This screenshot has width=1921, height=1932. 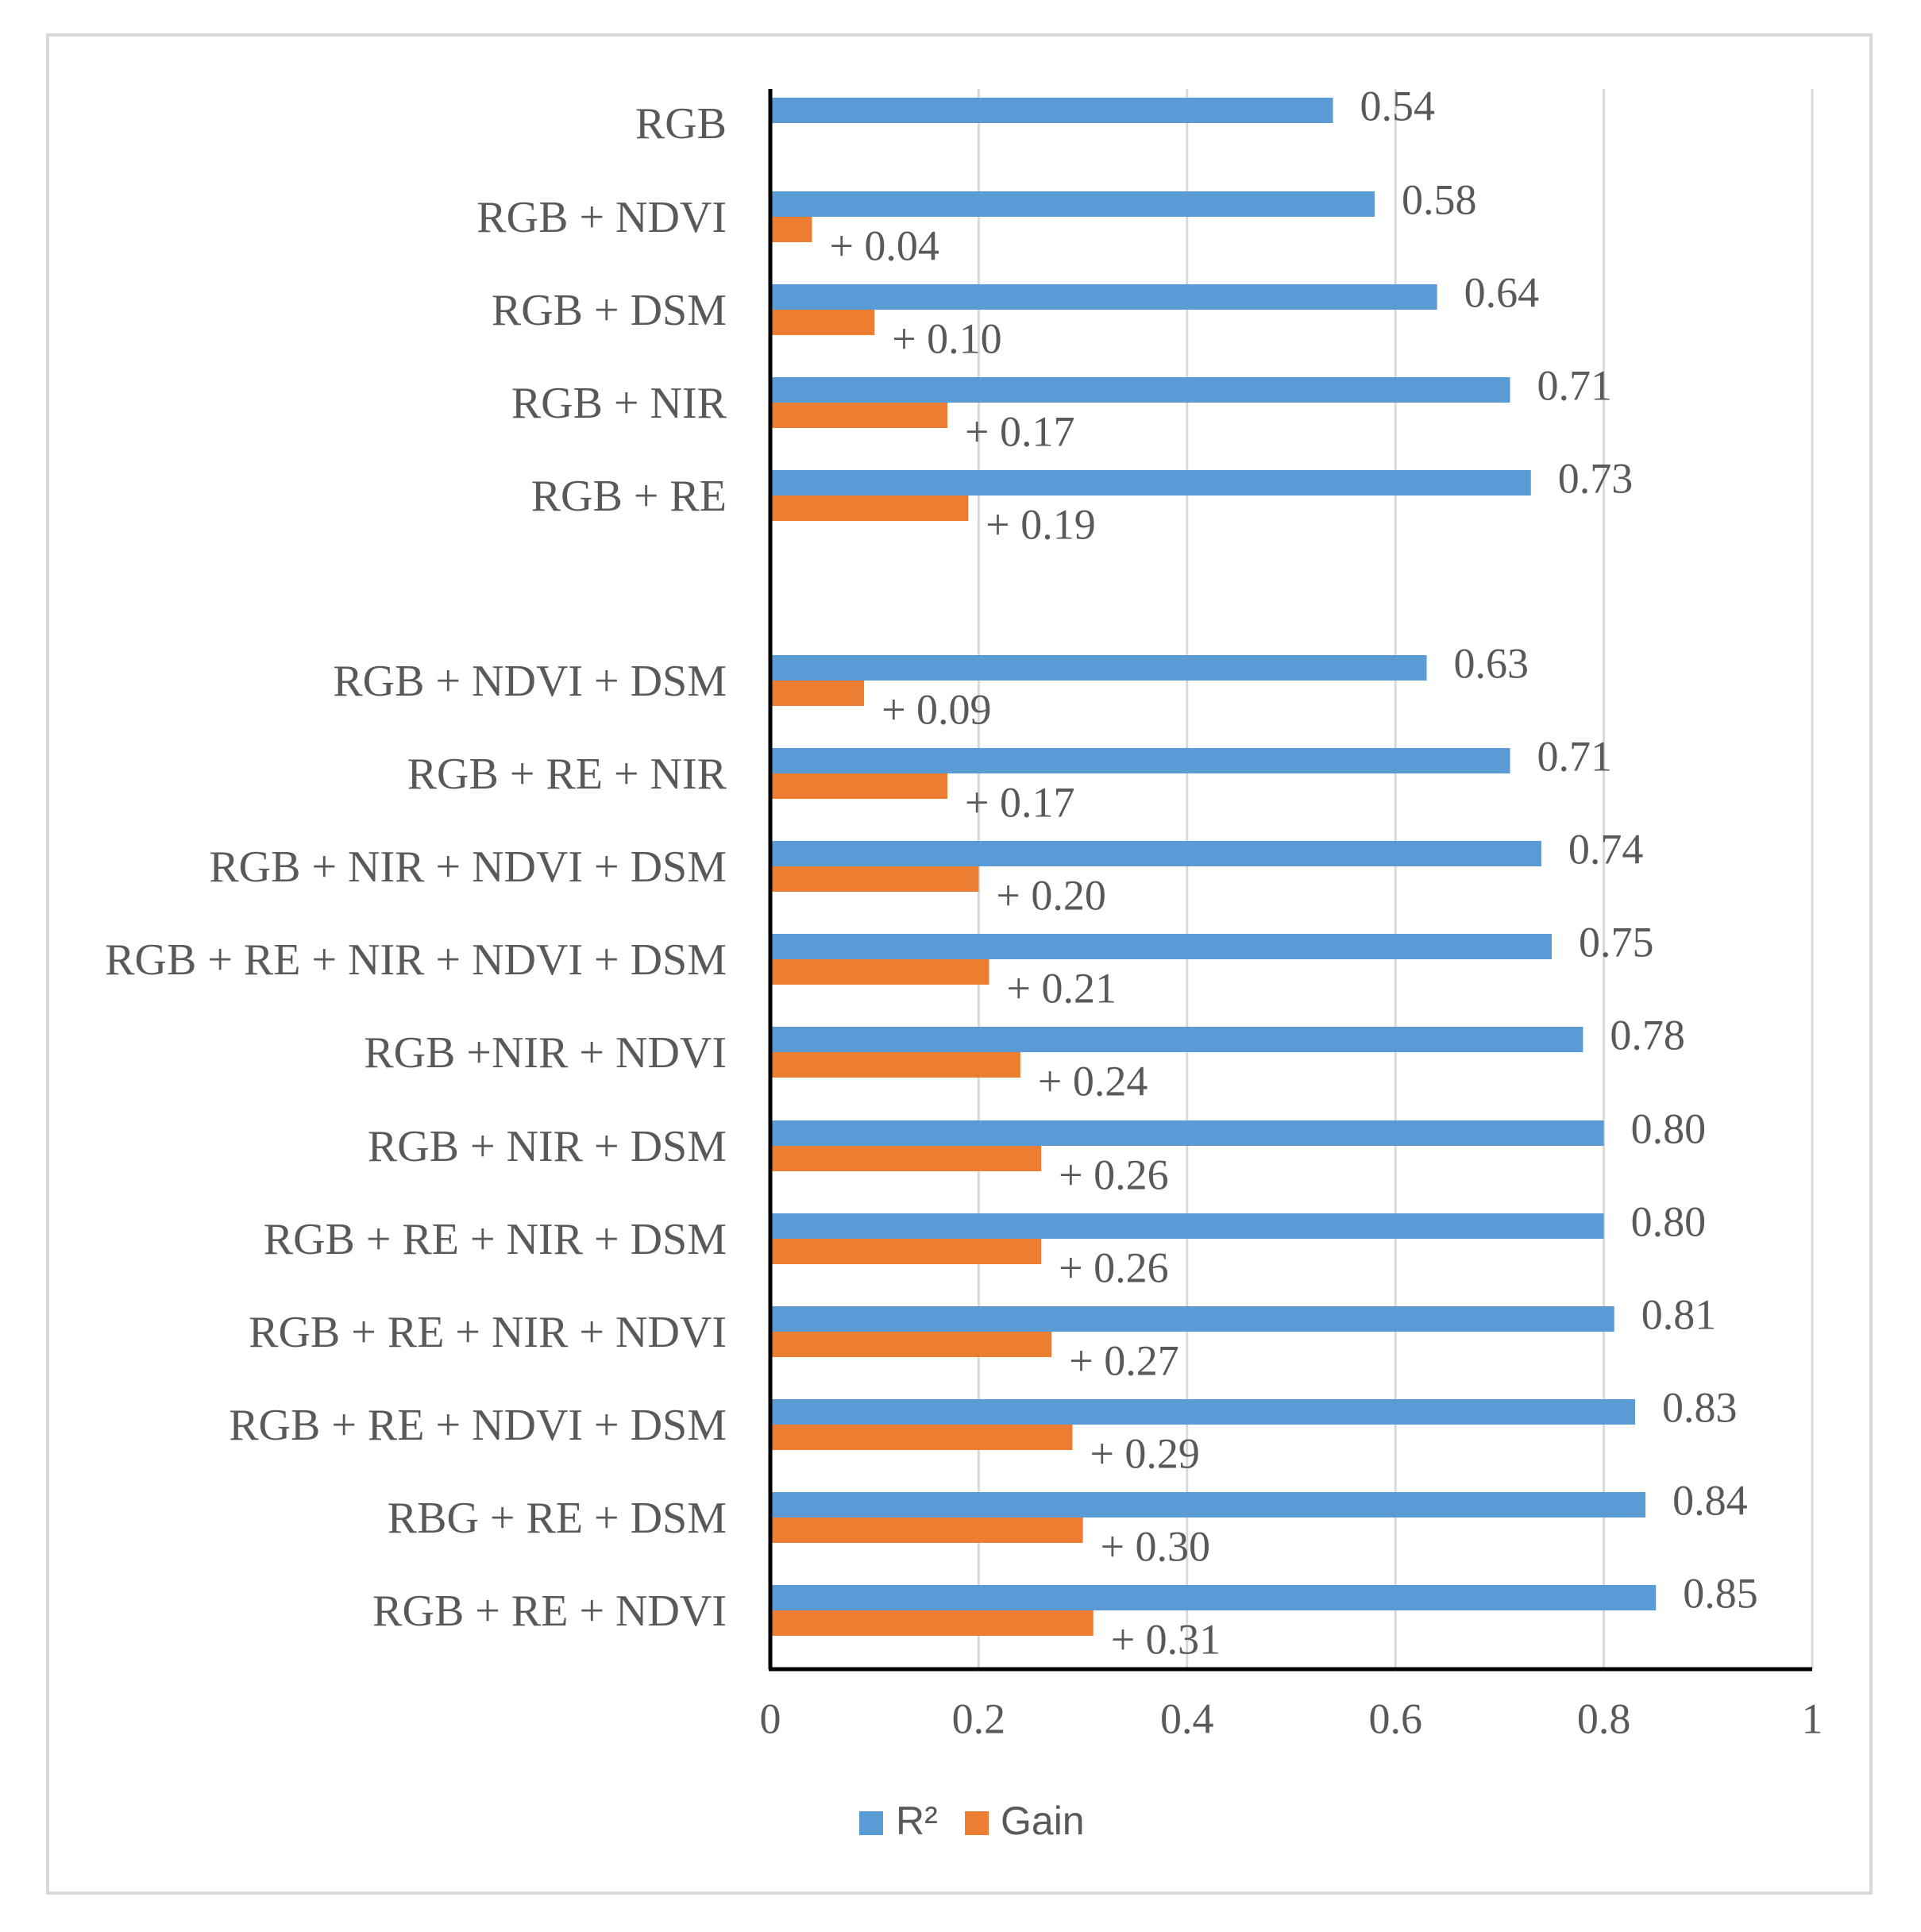 I want to click on category-label: RBG + RE + DSM, so click(x=557, y=1518).